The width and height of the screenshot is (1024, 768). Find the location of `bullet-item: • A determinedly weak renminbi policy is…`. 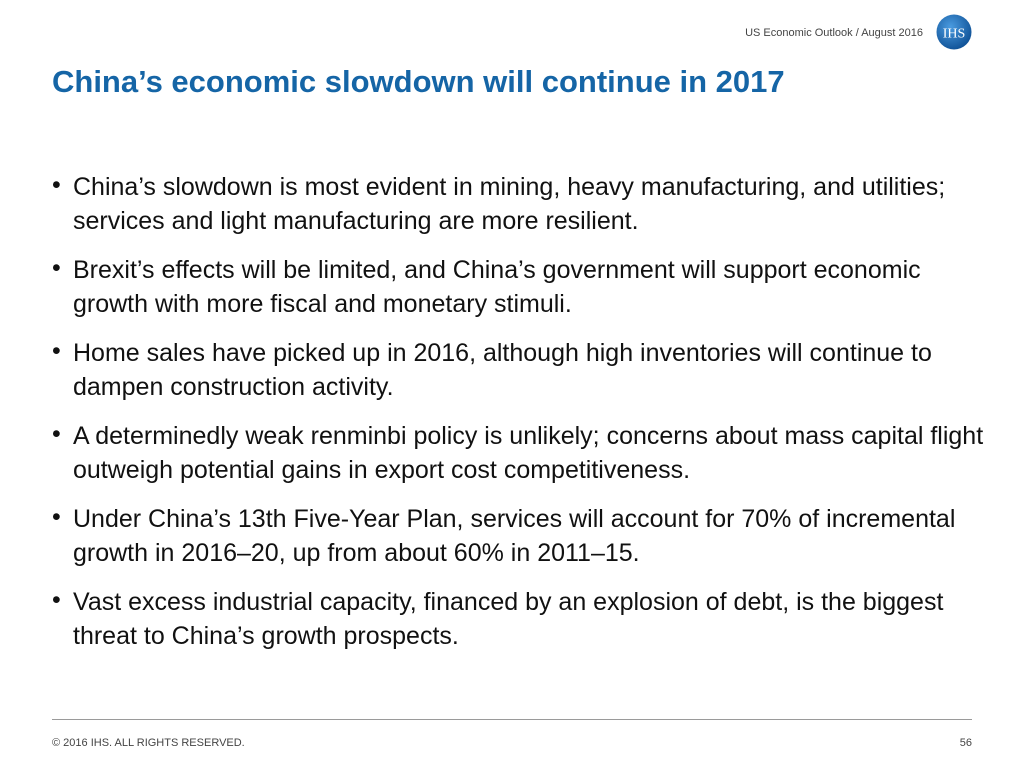

bullet-item: • A determinedly weak renminbi policy is… is located at coordinates (522, 453).